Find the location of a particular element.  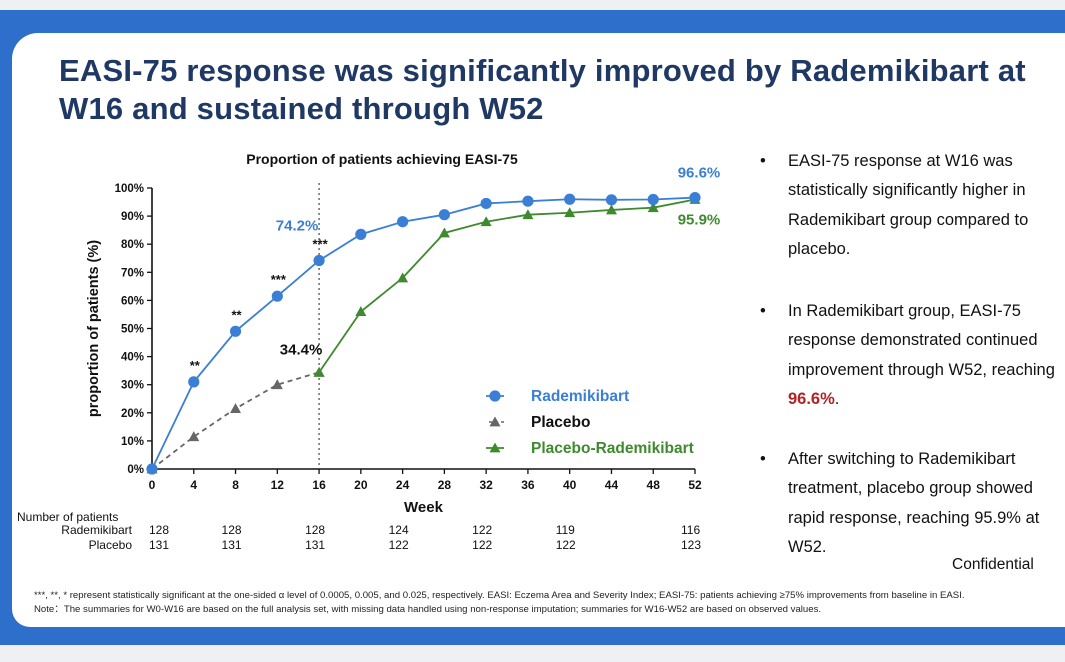

x-tick-label: 28 is located at coordinates (445, 485).